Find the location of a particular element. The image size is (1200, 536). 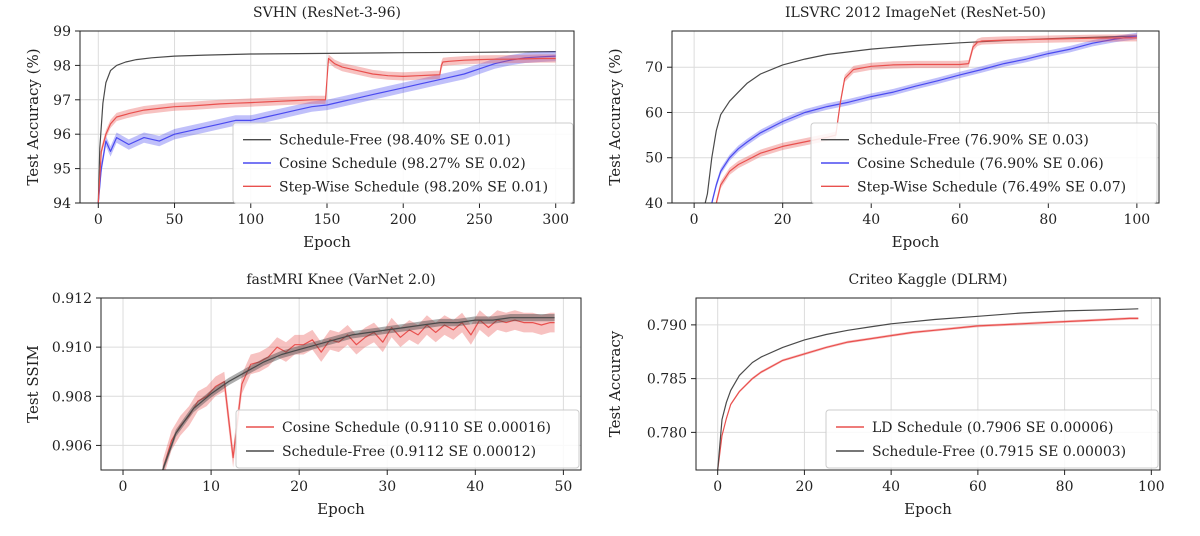

y-tick-label: 99 is located at coordinates (62, 32).